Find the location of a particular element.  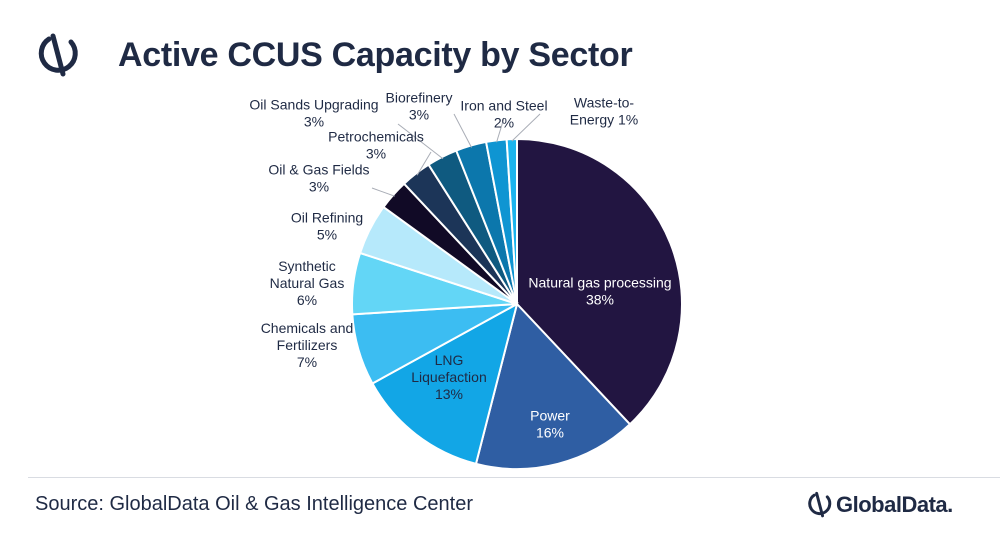

slice-label: Natural gas processing 38% is located at coordinates (599, 291).